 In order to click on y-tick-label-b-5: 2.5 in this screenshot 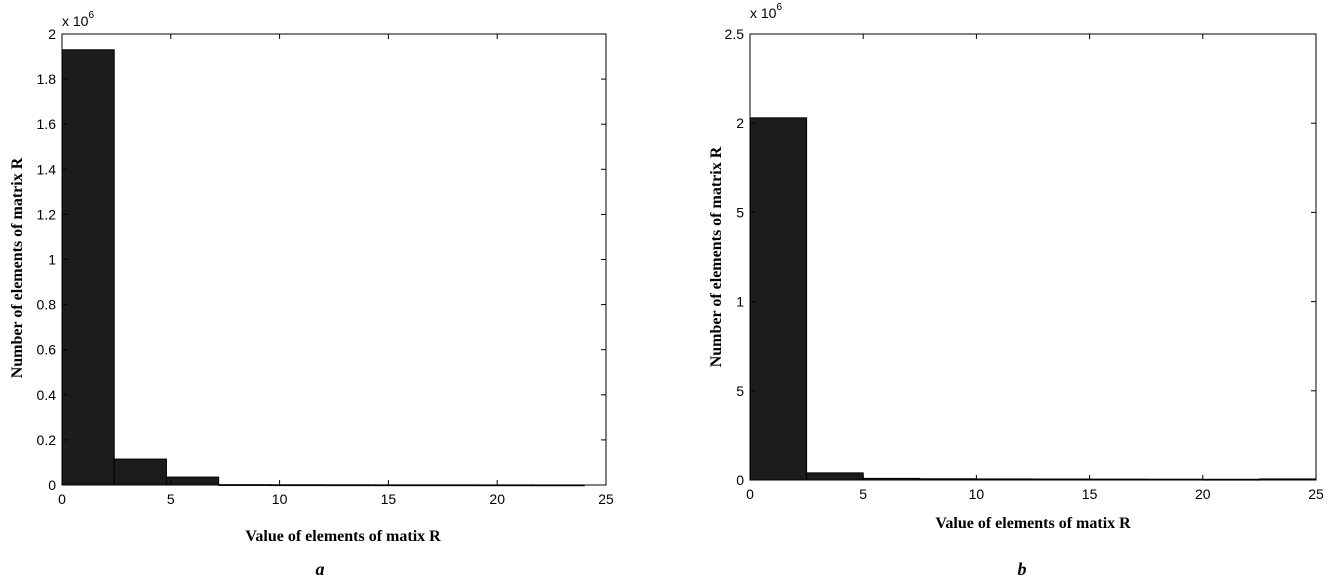, I will do `click(735, 34)`.